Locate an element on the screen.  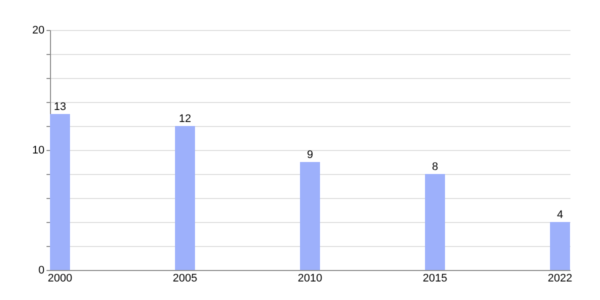
y-tick-label: 10 is located at coordinates (38, 150).